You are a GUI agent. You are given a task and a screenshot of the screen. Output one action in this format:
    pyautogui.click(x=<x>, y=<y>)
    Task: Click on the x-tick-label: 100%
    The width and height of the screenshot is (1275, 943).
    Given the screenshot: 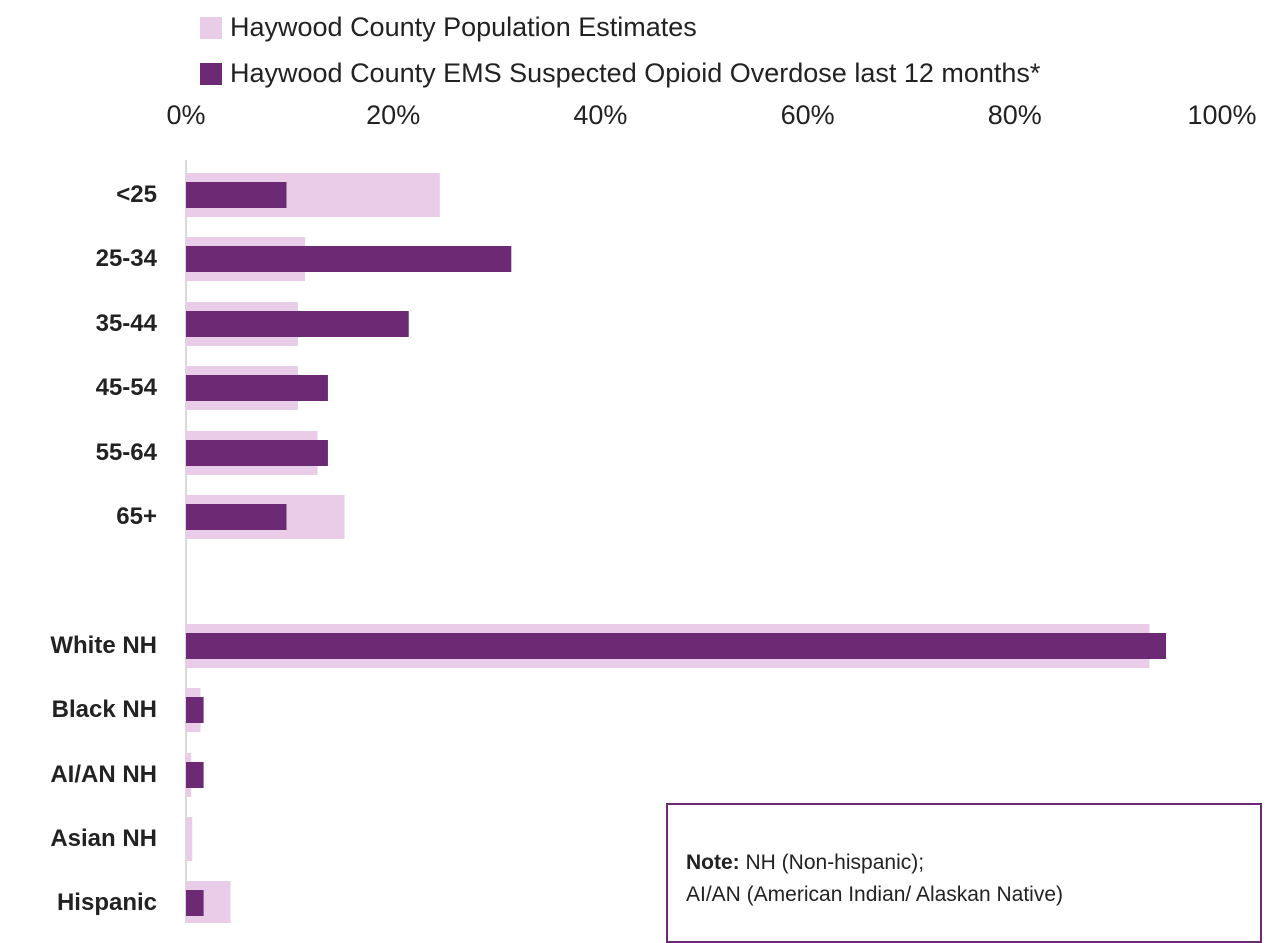 What is the action you would take?
    pyautogui.click(x=1222, y=115)
    